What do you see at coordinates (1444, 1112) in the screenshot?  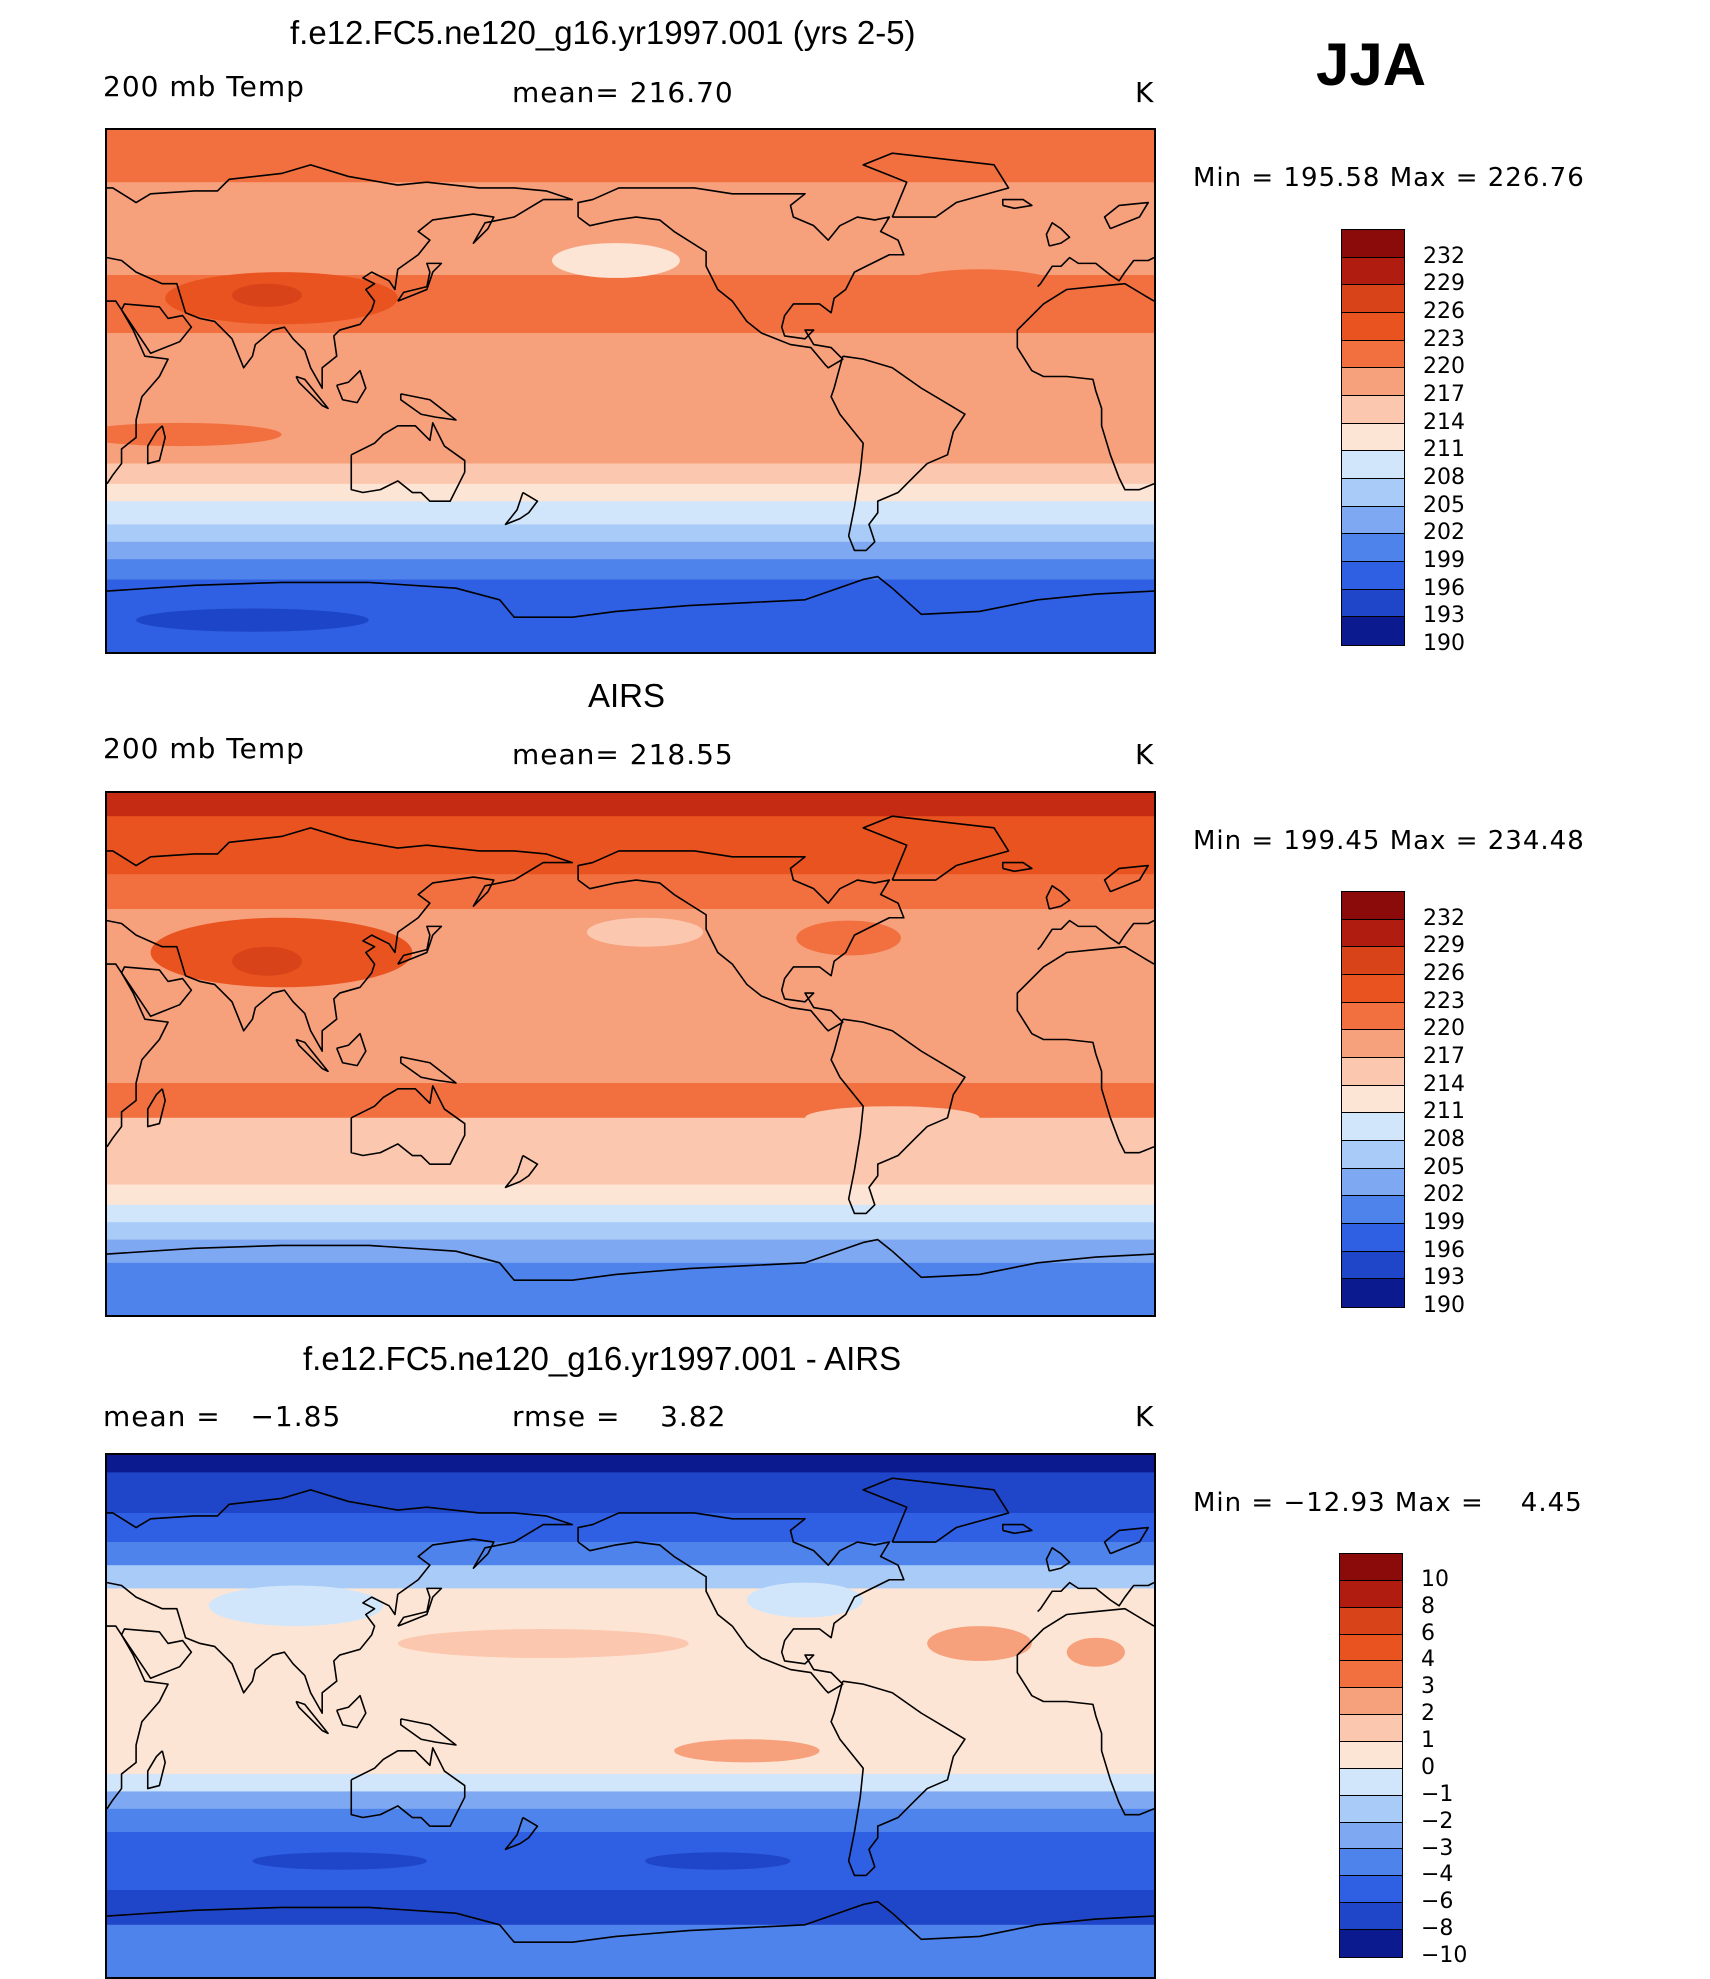 I see `colorbar-tick-label: 211` at bounding box center [1444, 1112].